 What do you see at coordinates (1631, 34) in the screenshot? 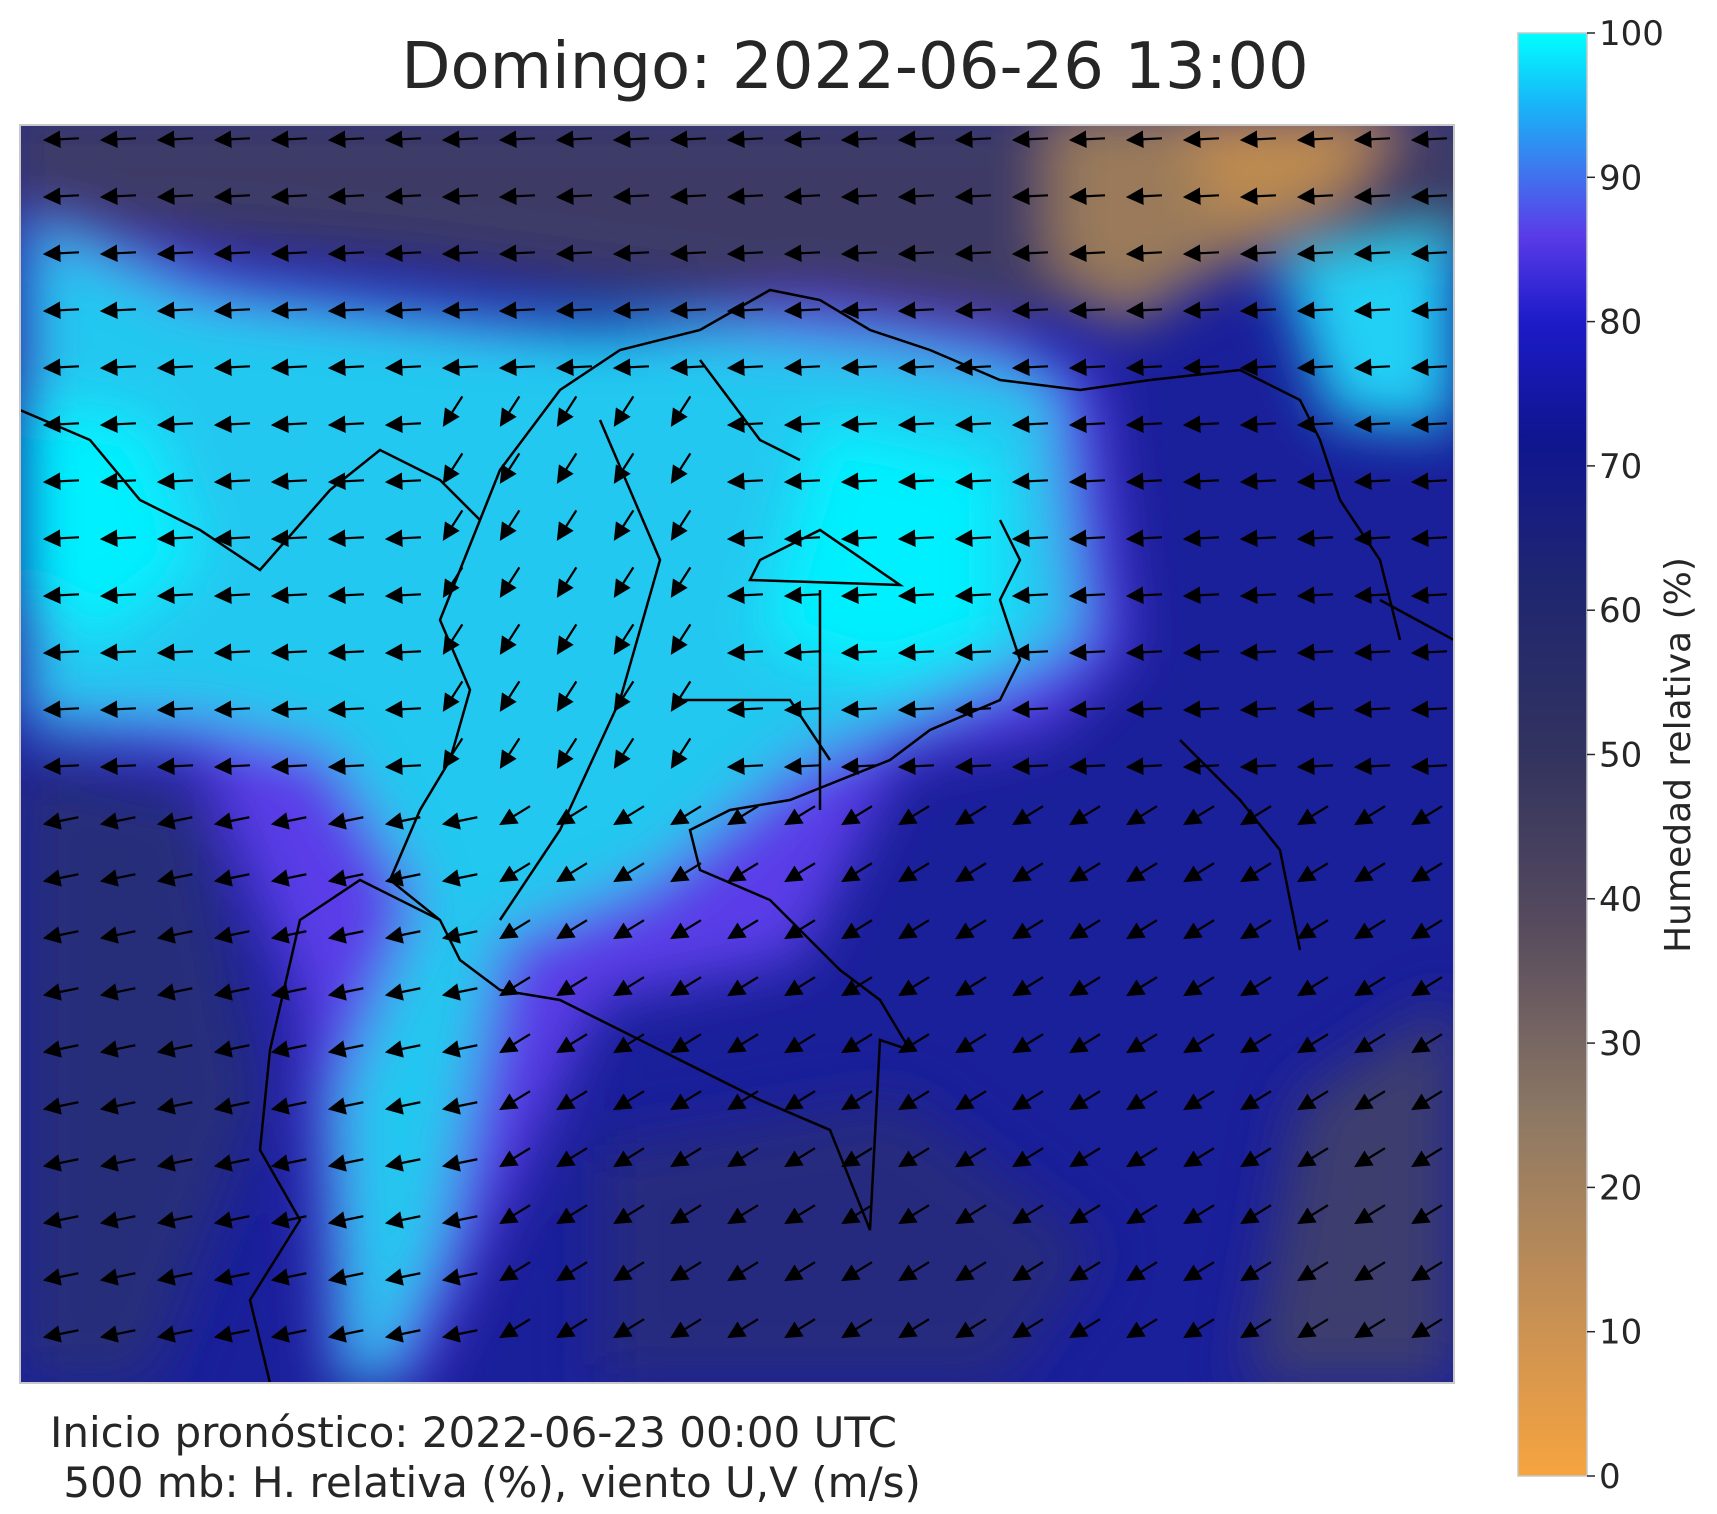
I see `colorbar-tick-label: 100` at bounding box center [1631, 34].